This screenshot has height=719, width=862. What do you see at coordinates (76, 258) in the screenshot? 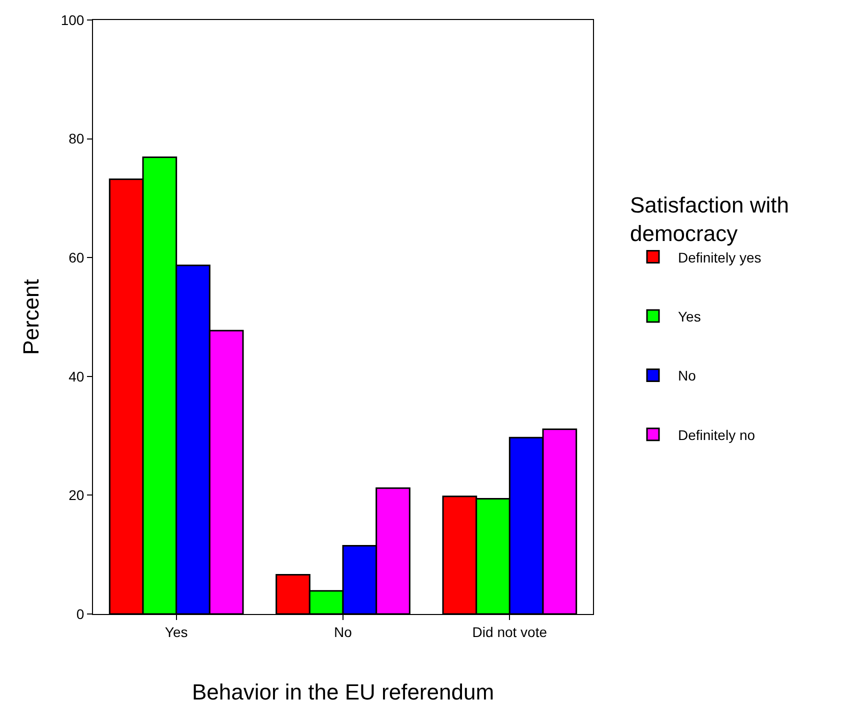
I see `y-tick-label: 60` at bounding box center [76, 258].